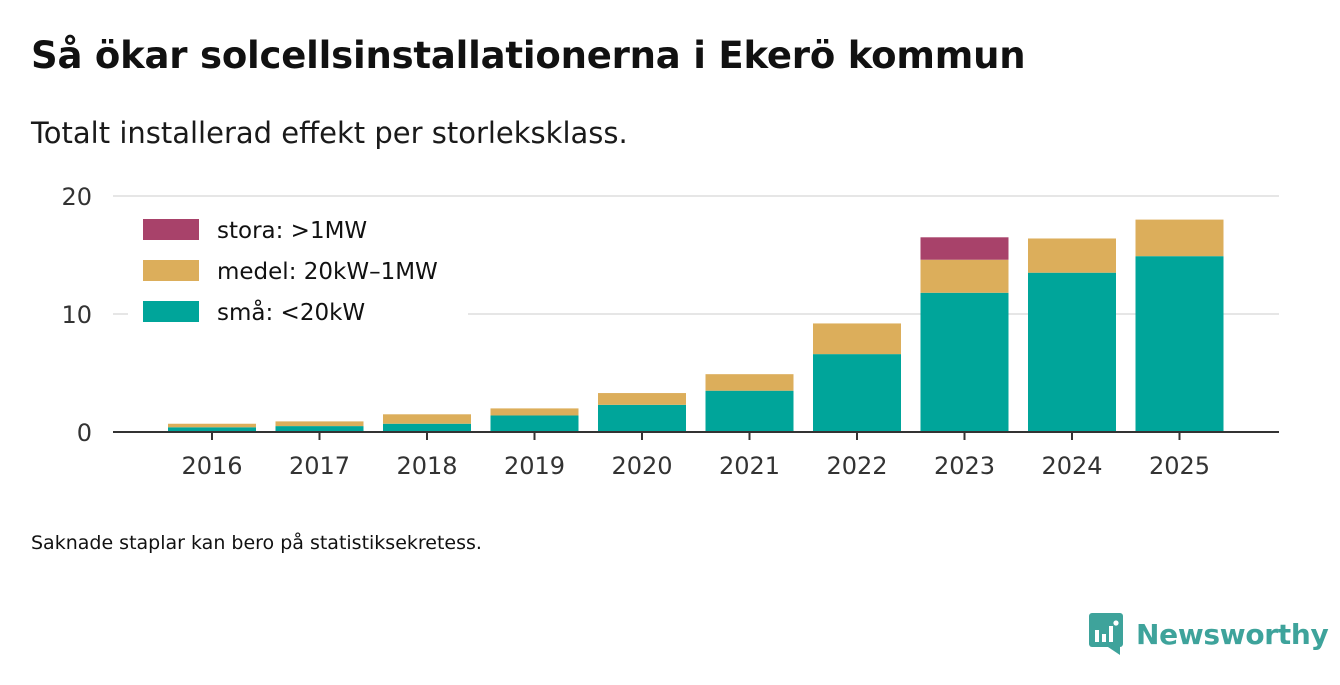  Describe the element at coordinates (964, 466) in the screenshot. I see `x-tick-label: 2023` at that location.